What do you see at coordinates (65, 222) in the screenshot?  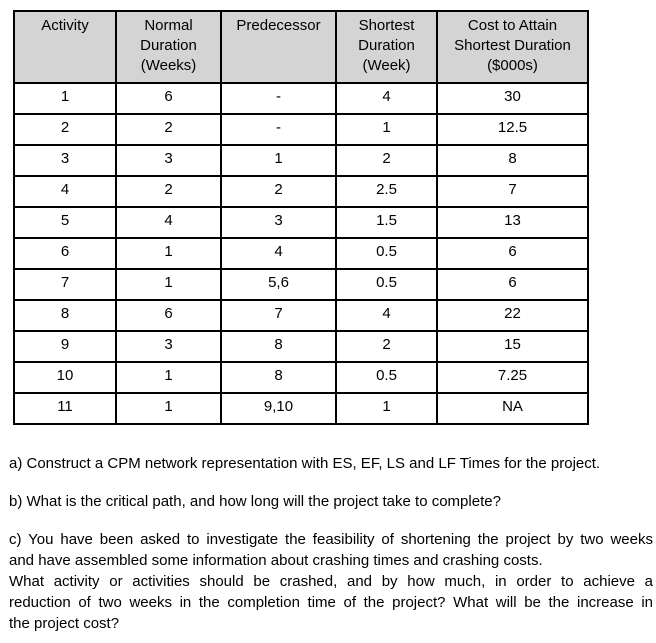 I see `table-cell: 5` at bounding box center [65, 222].